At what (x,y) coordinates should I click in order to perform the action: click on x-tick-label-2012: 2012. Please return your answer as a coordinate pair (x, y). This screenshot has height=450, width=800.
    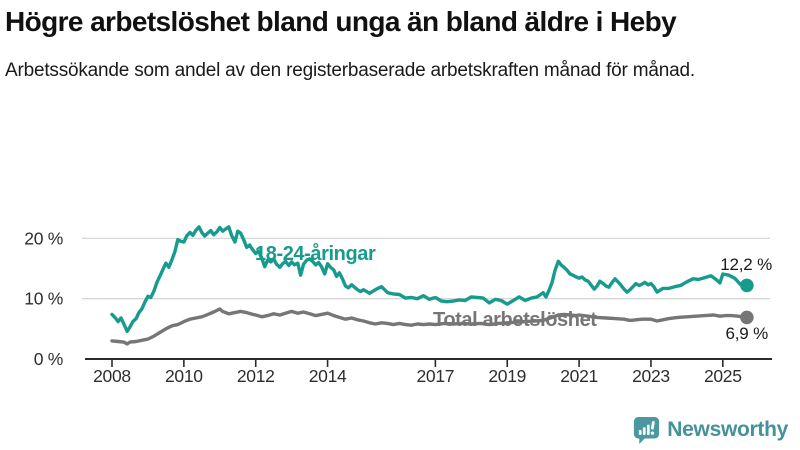
    Looking at the image, I should click on (256, 376).